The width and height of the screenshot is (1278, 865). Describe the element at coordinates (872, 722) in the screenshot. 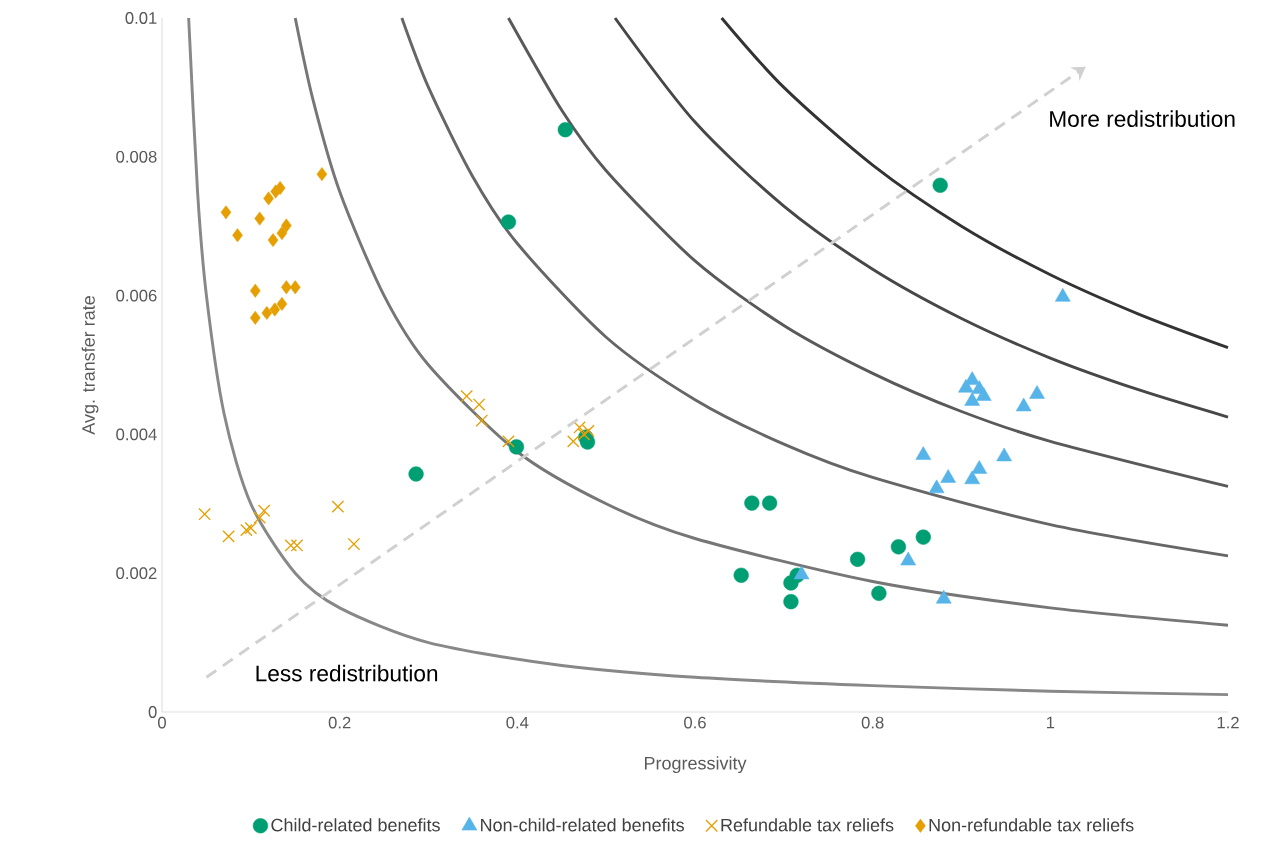

I see `x-tick-label: 0.8` at that location.